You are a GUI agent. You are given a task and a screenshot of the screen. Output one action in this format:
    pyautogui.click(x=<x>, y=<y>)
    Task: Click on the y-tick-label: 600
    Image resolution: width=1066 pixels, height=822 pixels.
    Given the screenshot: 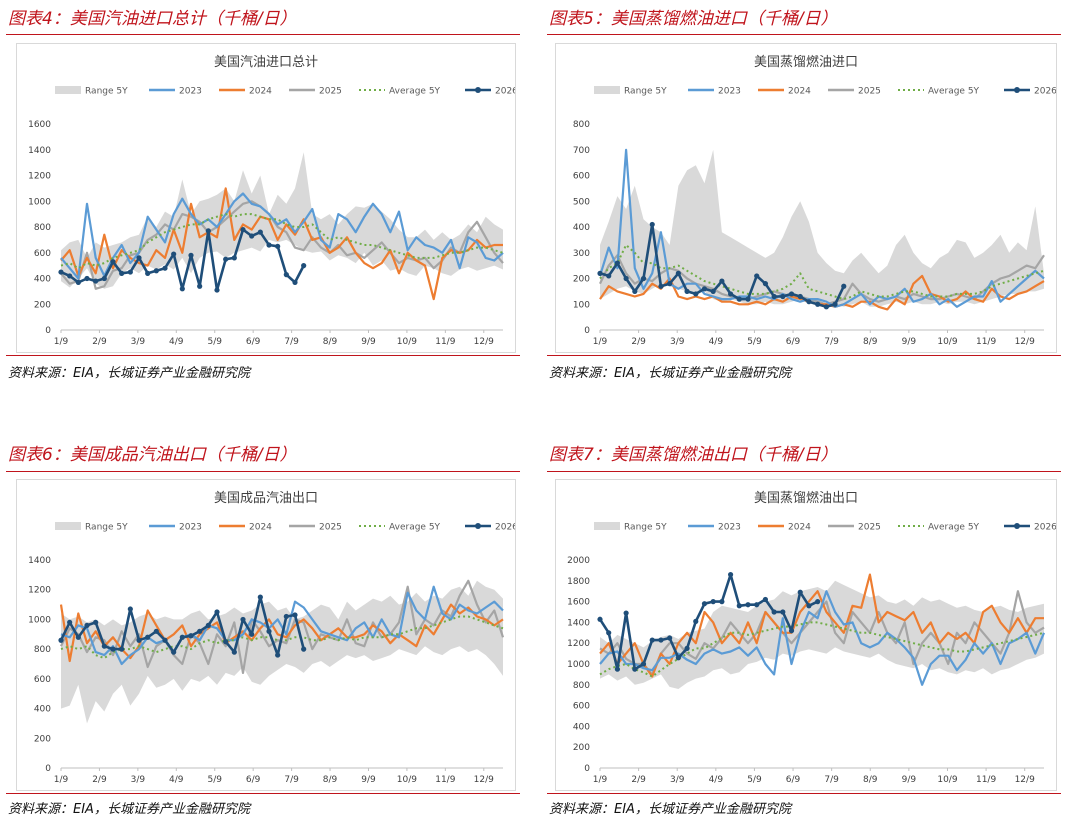 What is the action you would take?
    pyautogui.click(x=581, y=177)
    